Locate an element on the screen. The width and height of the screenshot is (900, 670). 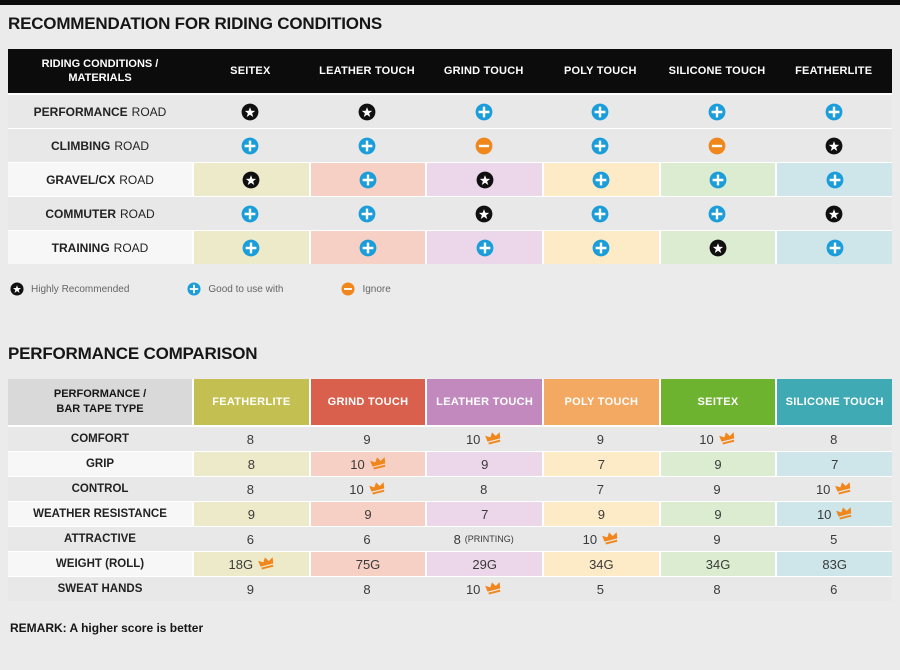
riding-row: CLIMBING ROAD is located at coordinates (450, 145).